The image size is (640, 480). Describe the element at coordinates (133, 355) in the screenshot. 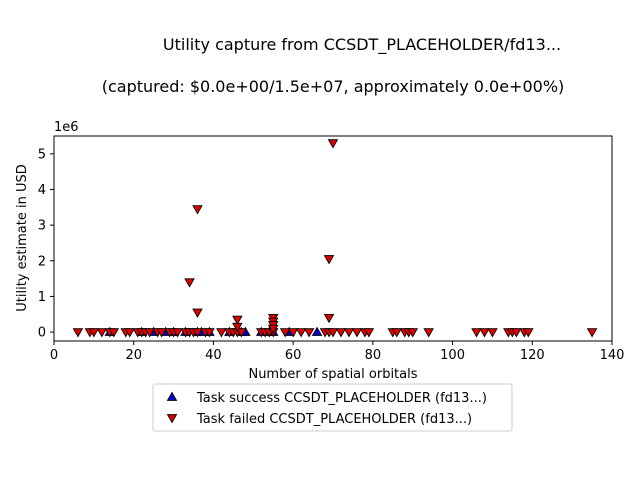

I see `x-tick-label: 20` at that location.